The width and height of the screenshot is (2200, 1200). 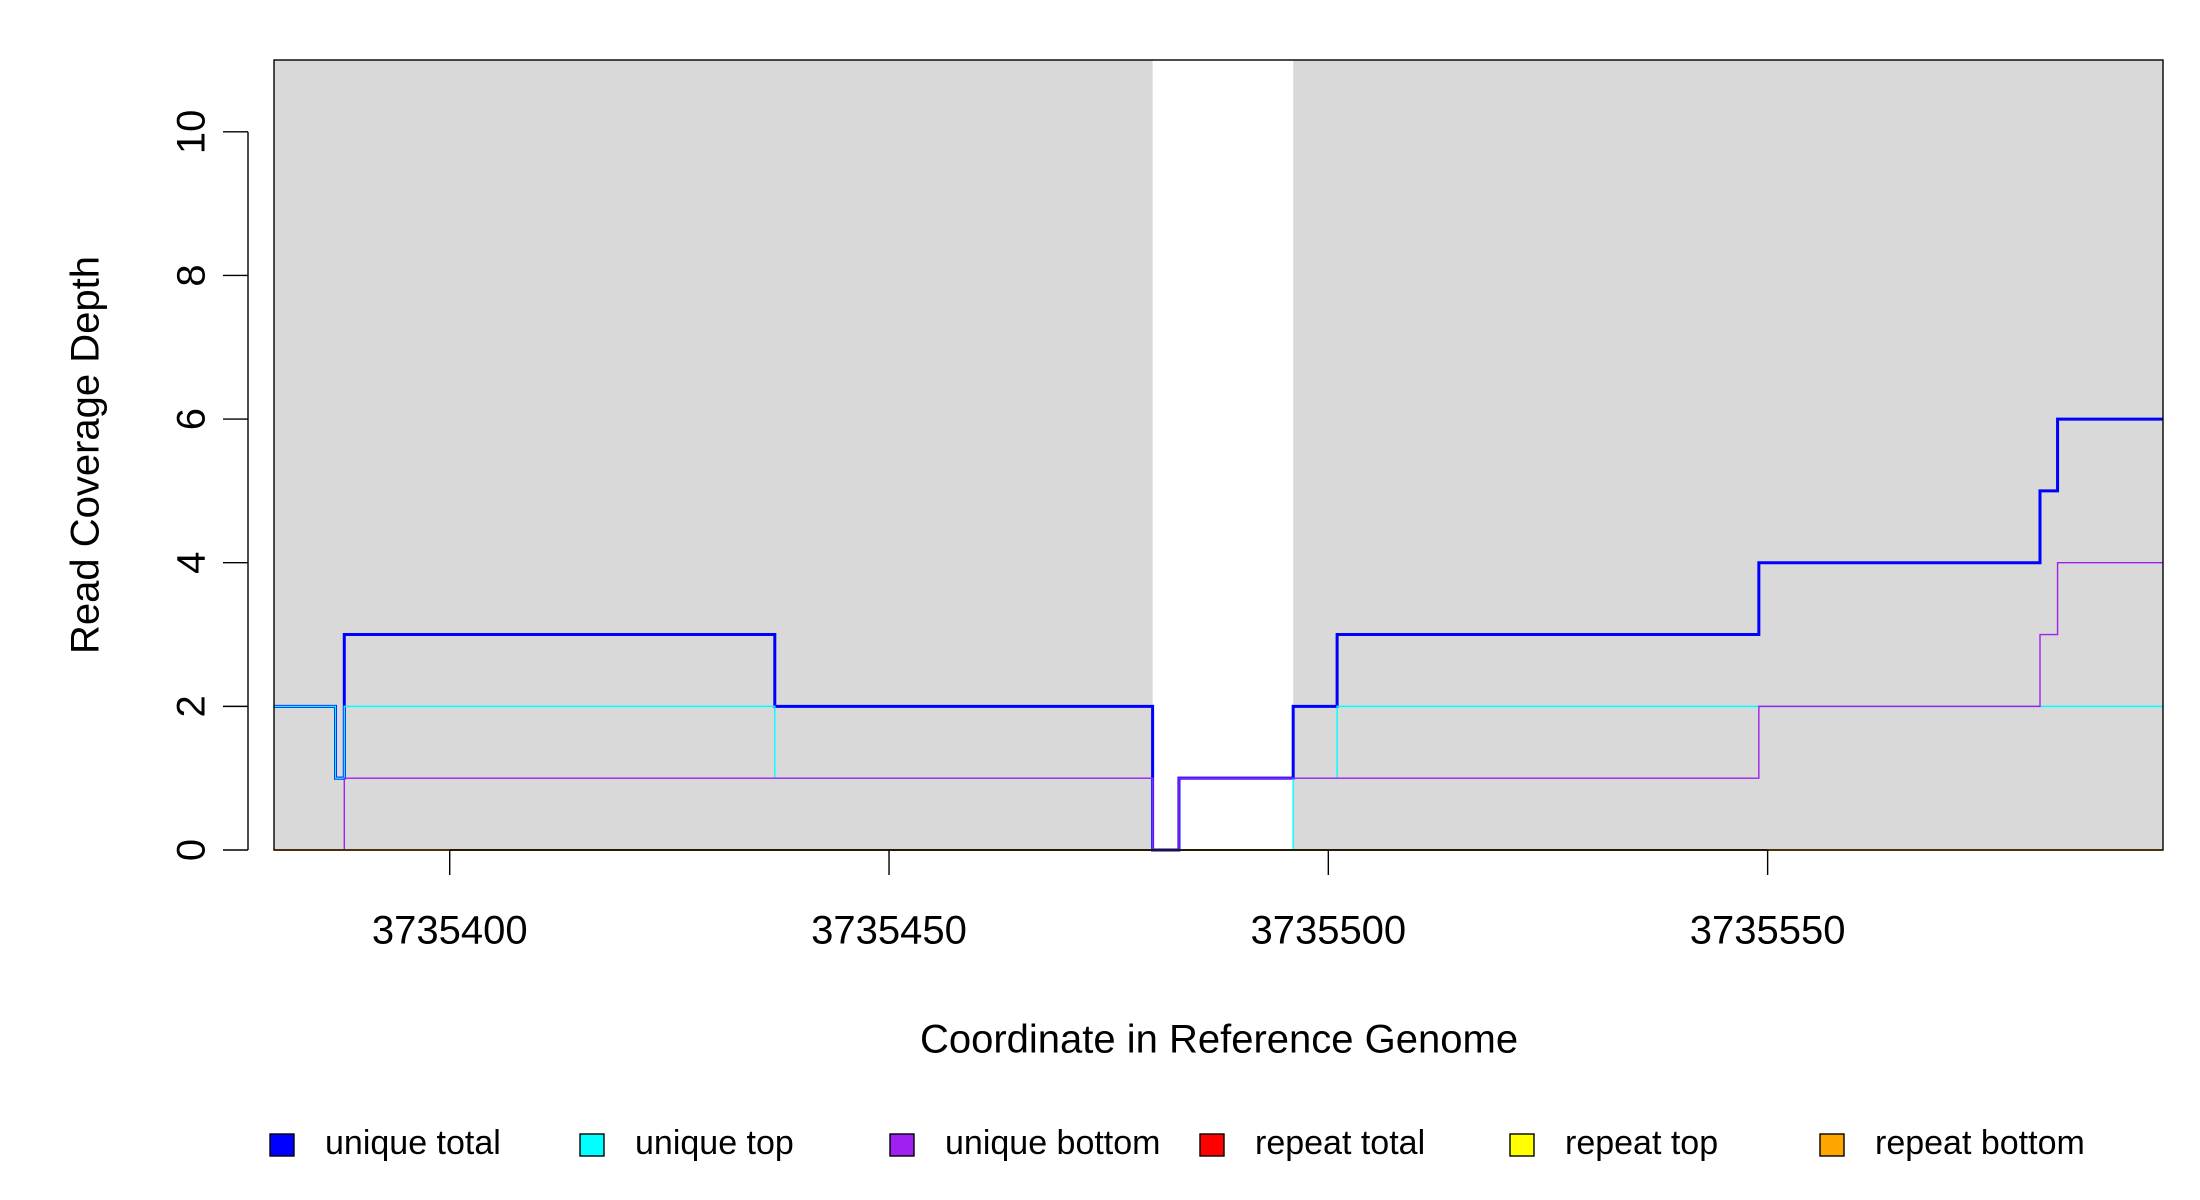 I want to click on y-axis-label: Read Coverage Depth, so click(x=86, y=455).